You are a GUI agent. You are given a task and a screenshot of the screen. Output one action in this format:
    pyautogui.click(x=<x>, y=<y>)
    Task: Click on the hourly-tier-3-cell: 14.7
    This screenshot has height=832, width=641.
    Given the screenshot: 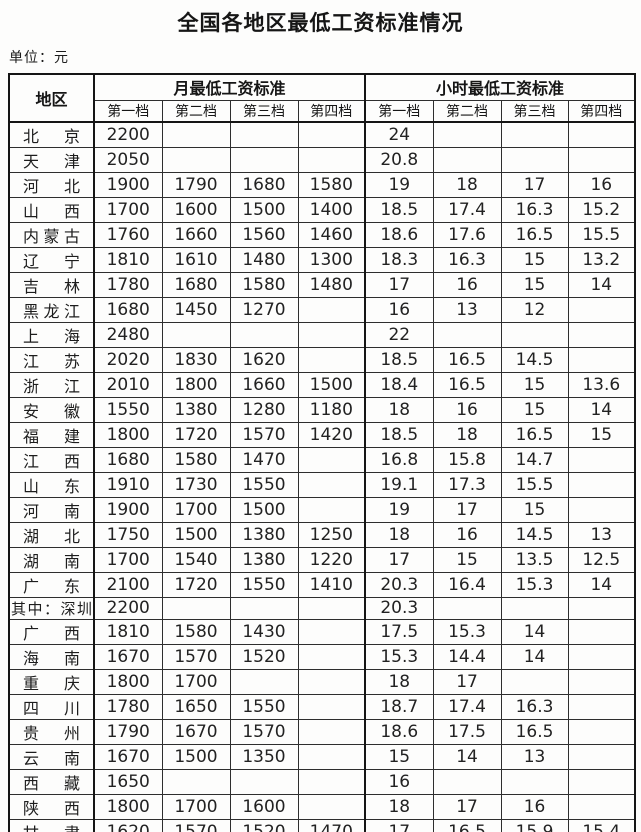 What is the action you would take?
    pyautogui.click(x=534, y=459)
    